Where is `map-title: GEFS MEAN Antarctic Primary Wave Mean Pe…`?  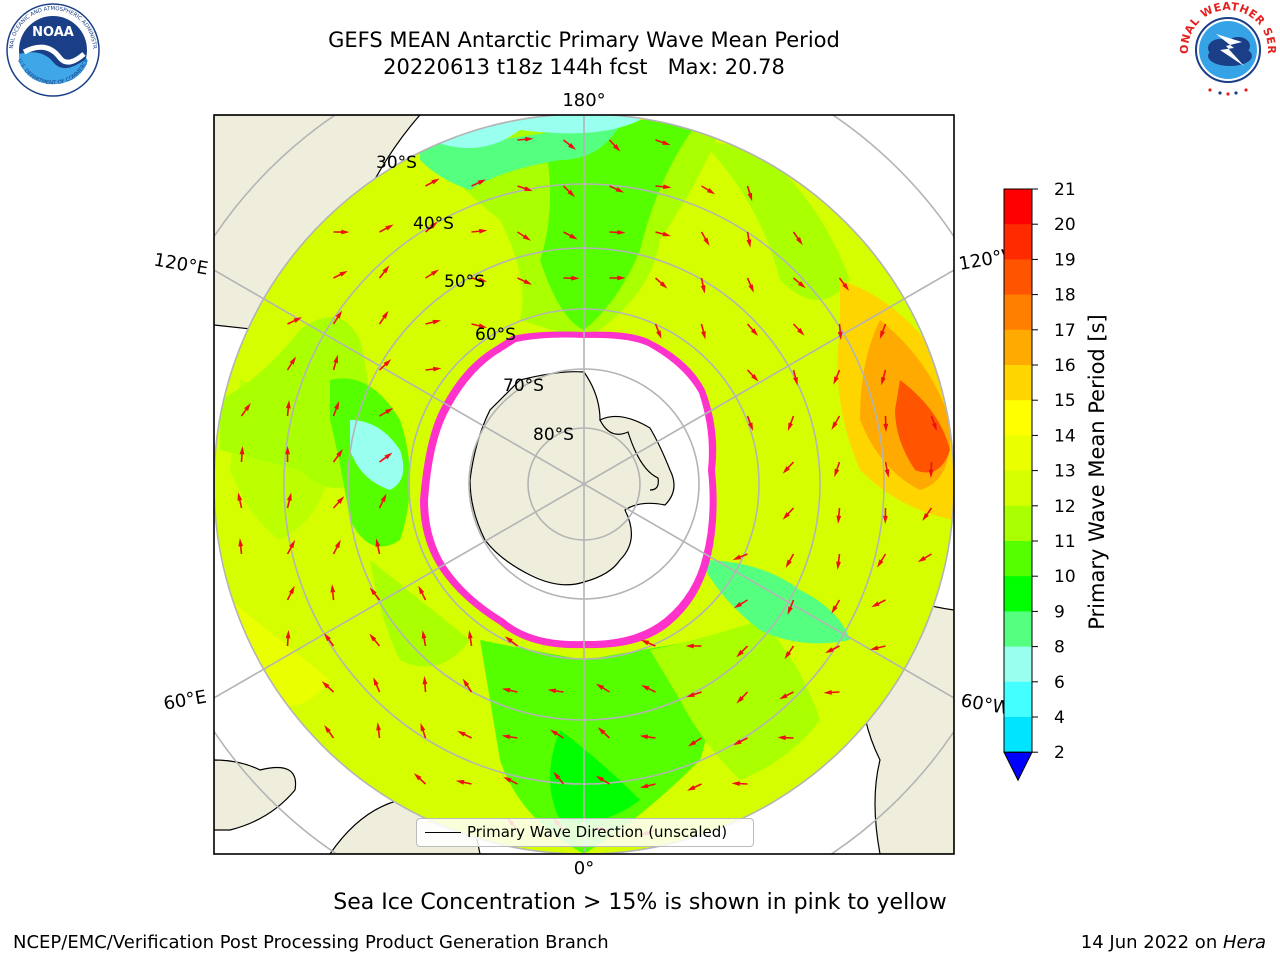 map-title: GEFS MEAN Antarctic Primary Wave Mean Pe… is located at coordinates (584, 40).